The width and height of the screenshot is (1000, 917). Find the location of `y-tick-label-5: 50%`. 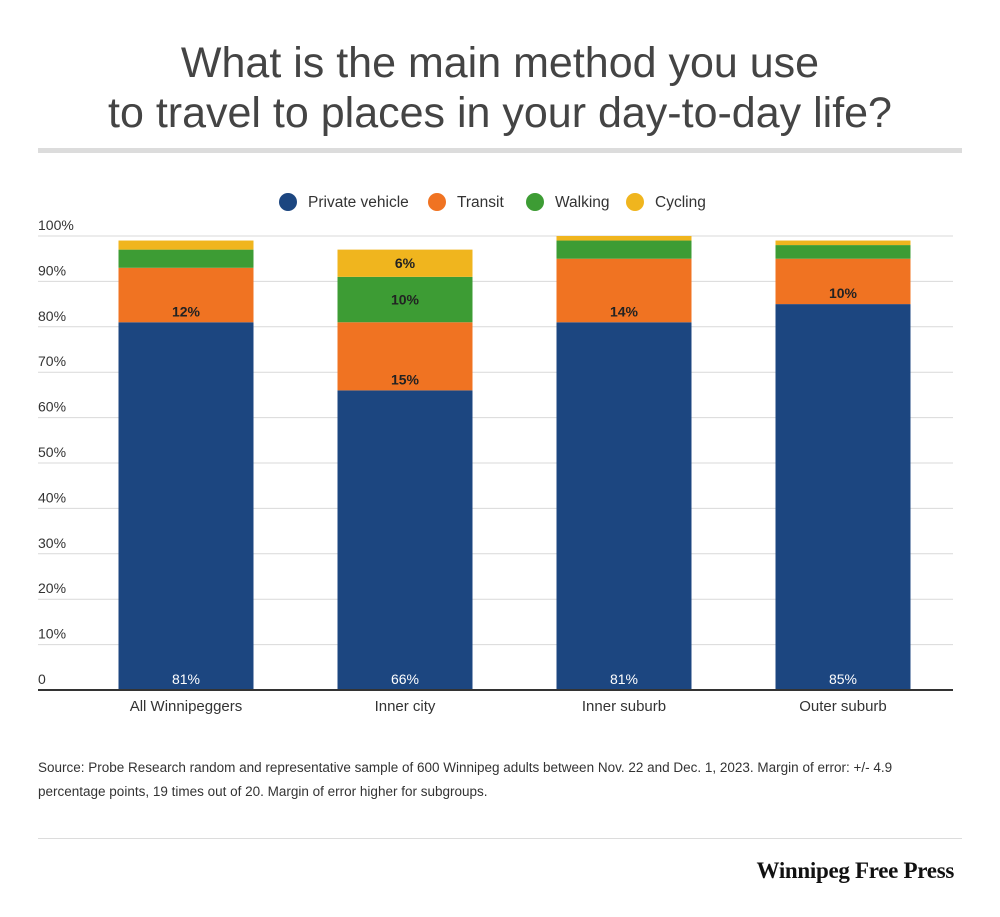

y-tick-label-5: 50% is located at coordinates (52, 452).